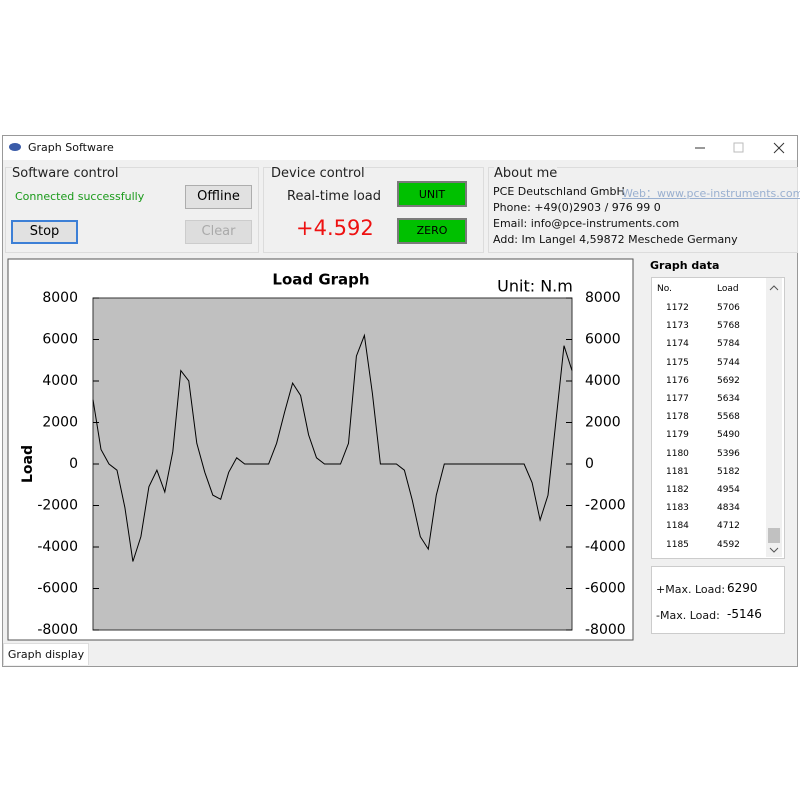  Describe the element at coordinates (28, 464) in the screenshot. I see `y-axis-label: Load` at that location.